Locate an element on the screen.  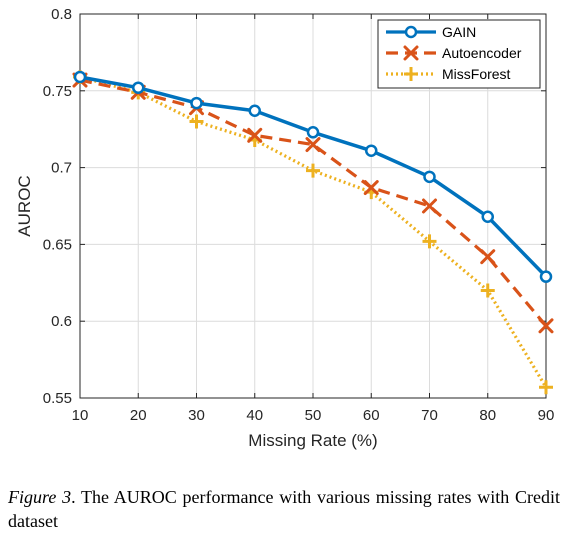
legend-marker-gain is located at coordinates (411, 32).